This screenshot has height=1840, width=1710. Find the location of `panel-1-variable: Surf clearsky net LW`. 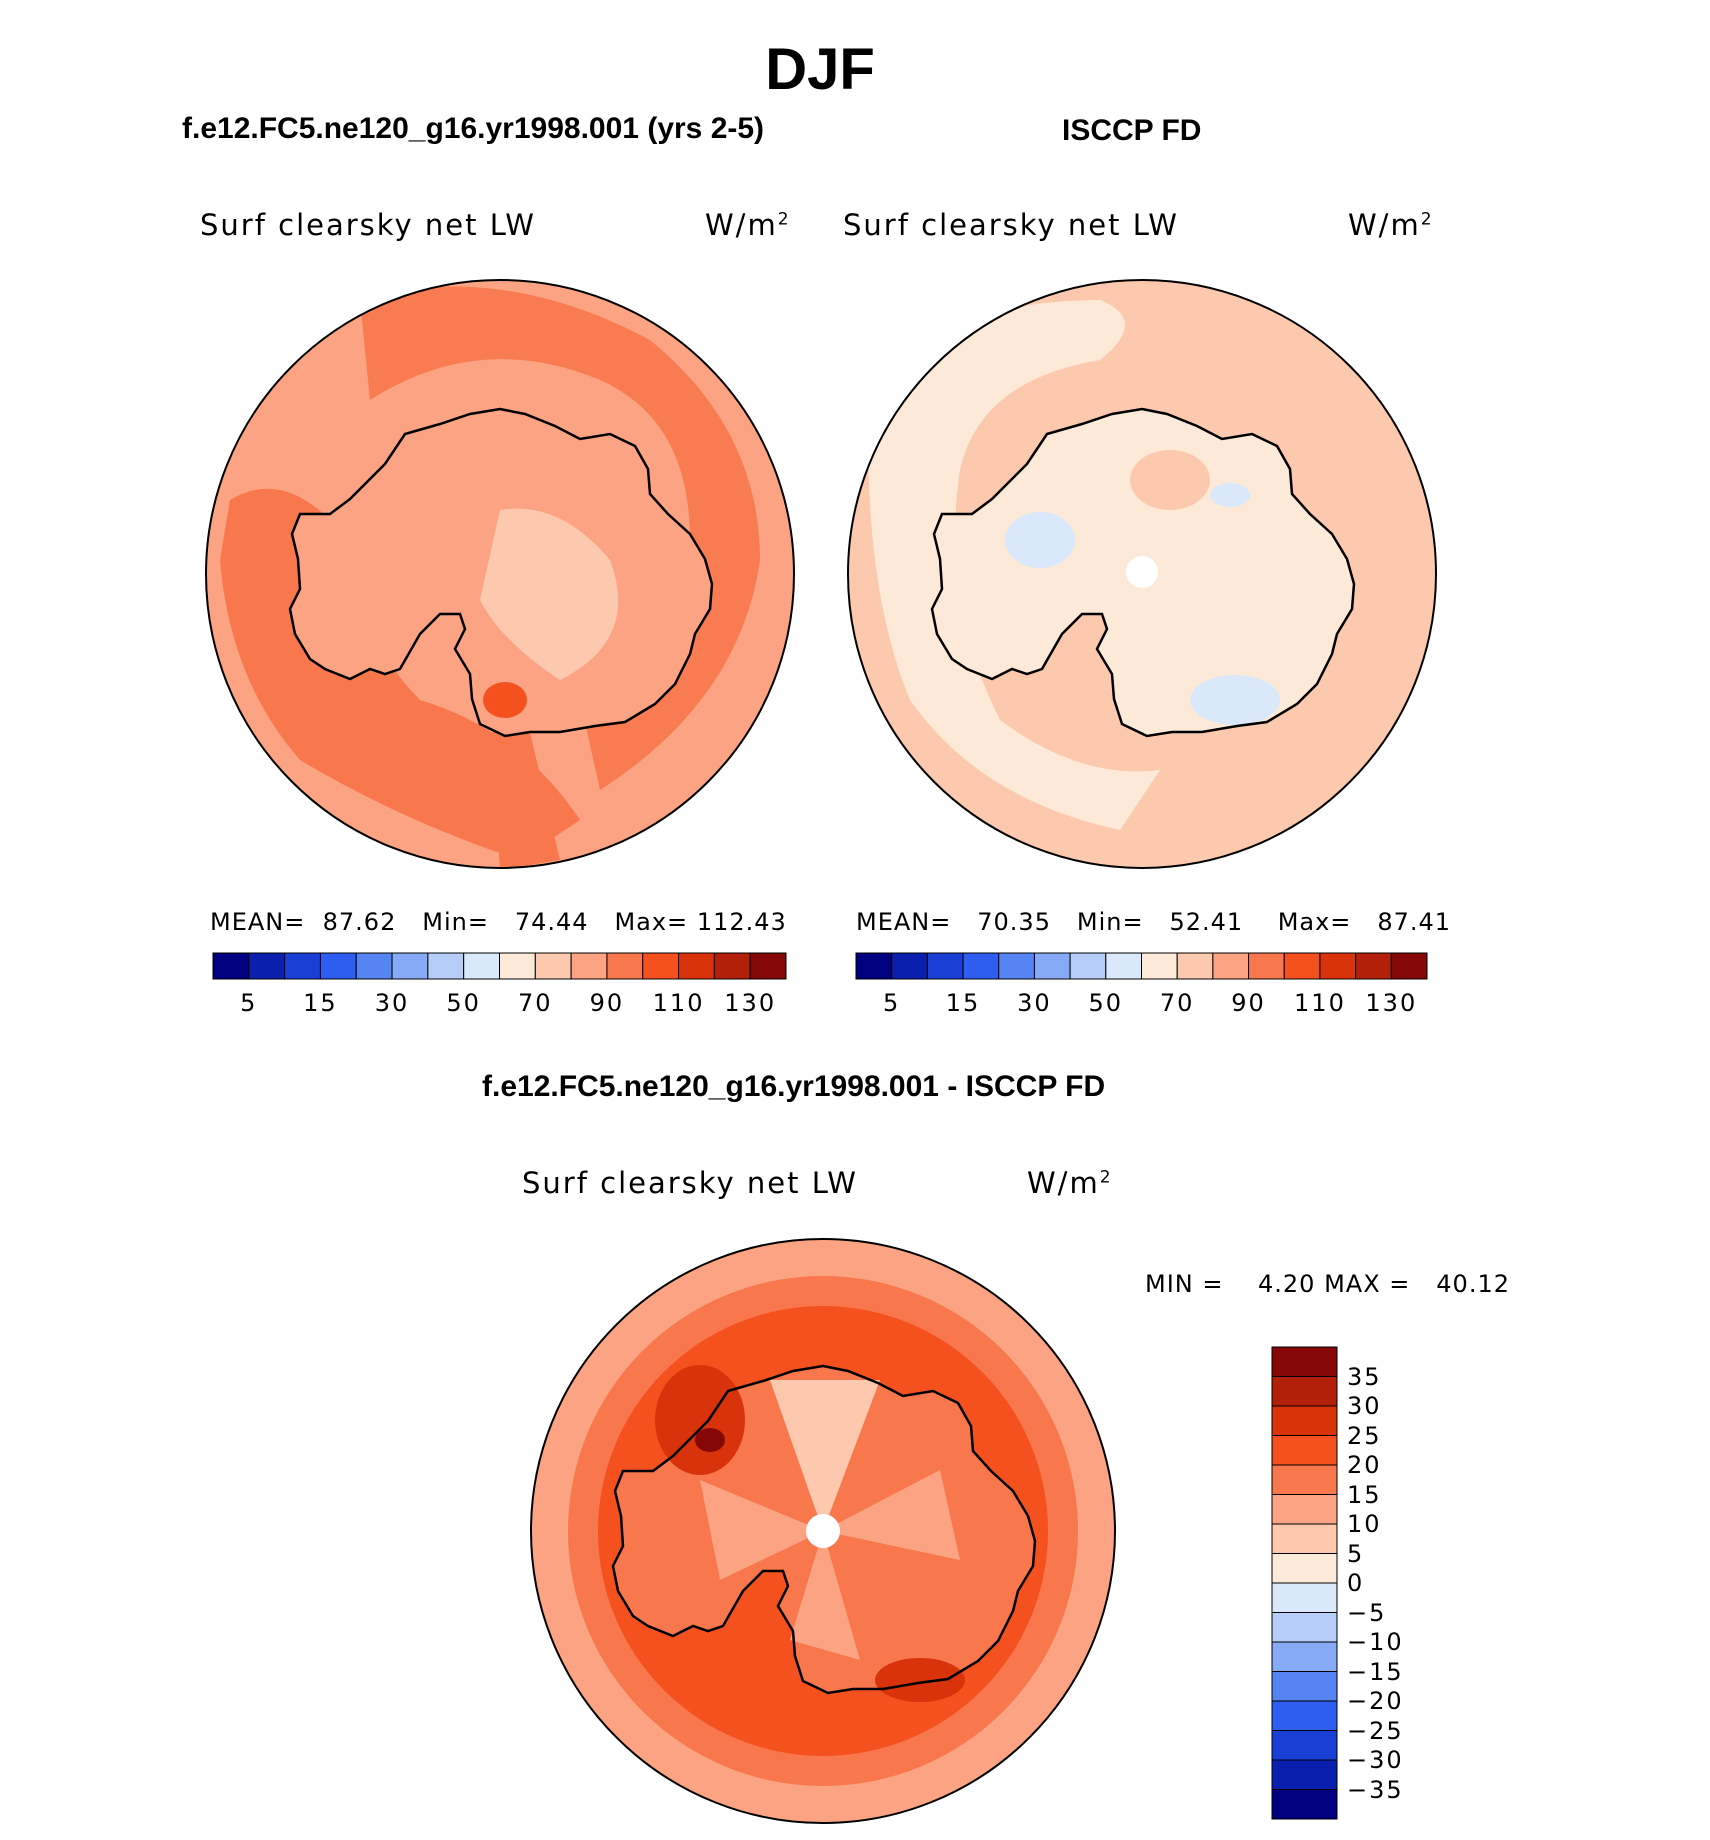

panel-1-variable: Surf clearsky net LW is located at coordinates (368, 225).